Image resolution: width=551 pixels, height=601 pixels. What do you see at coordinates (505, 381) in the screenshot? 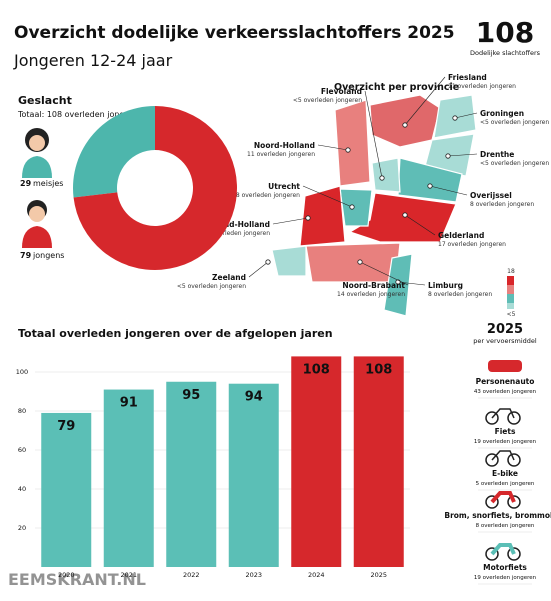
I see `transport-name: Personenauto` at bounding box center [505, 381].